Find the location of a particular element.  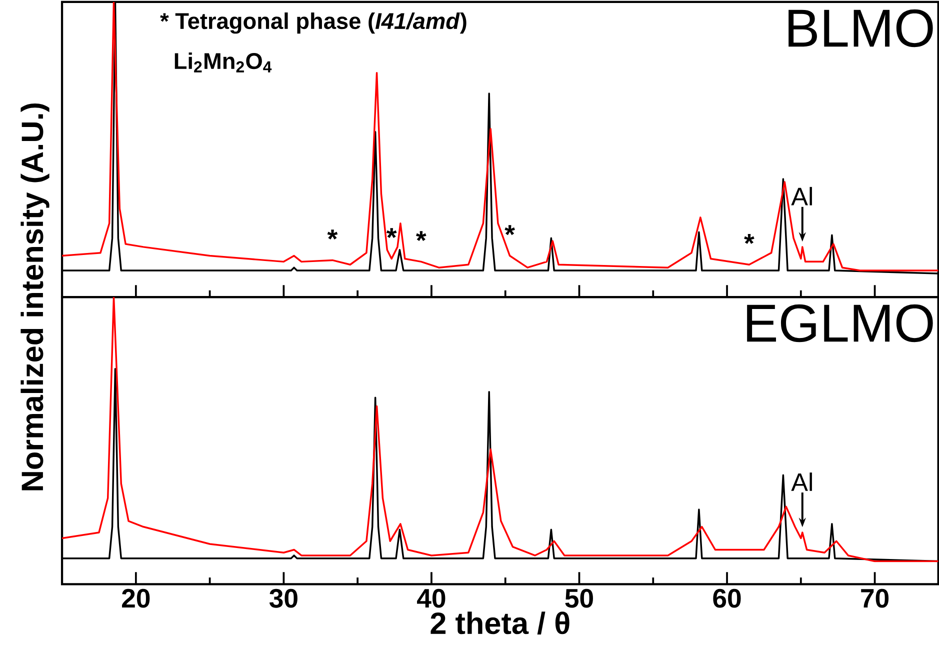

x-tick-label: 20 is located at coordinates (136, 598).